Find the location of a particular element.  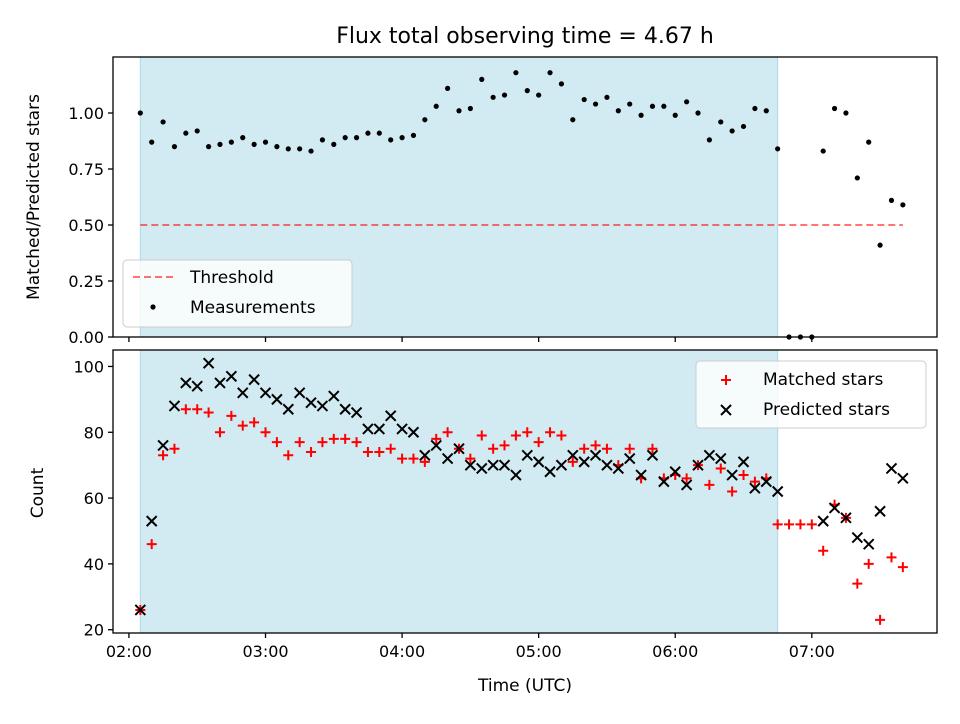

x-tick-label: 05:00 is located at coordinates (539, 651).